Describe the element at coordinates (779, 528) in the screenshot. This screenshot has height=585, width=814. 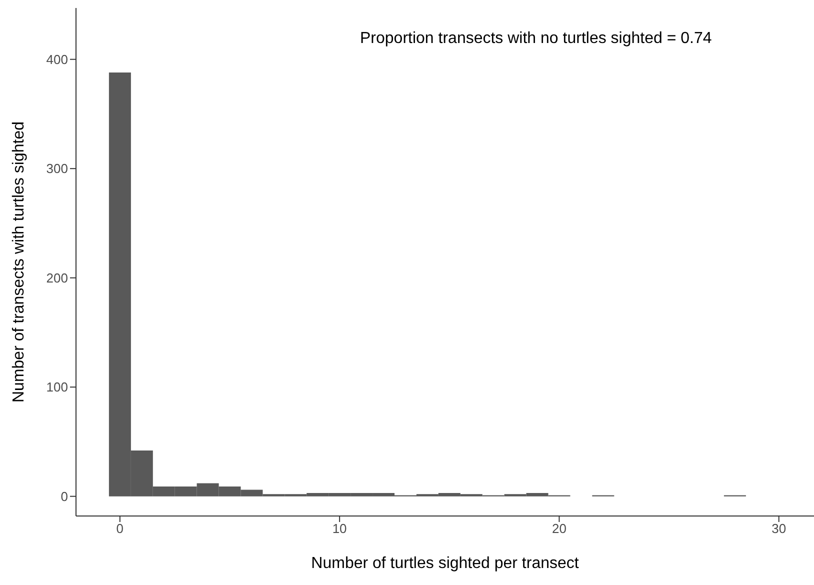
I see `x-tick-label: 30` at that location.